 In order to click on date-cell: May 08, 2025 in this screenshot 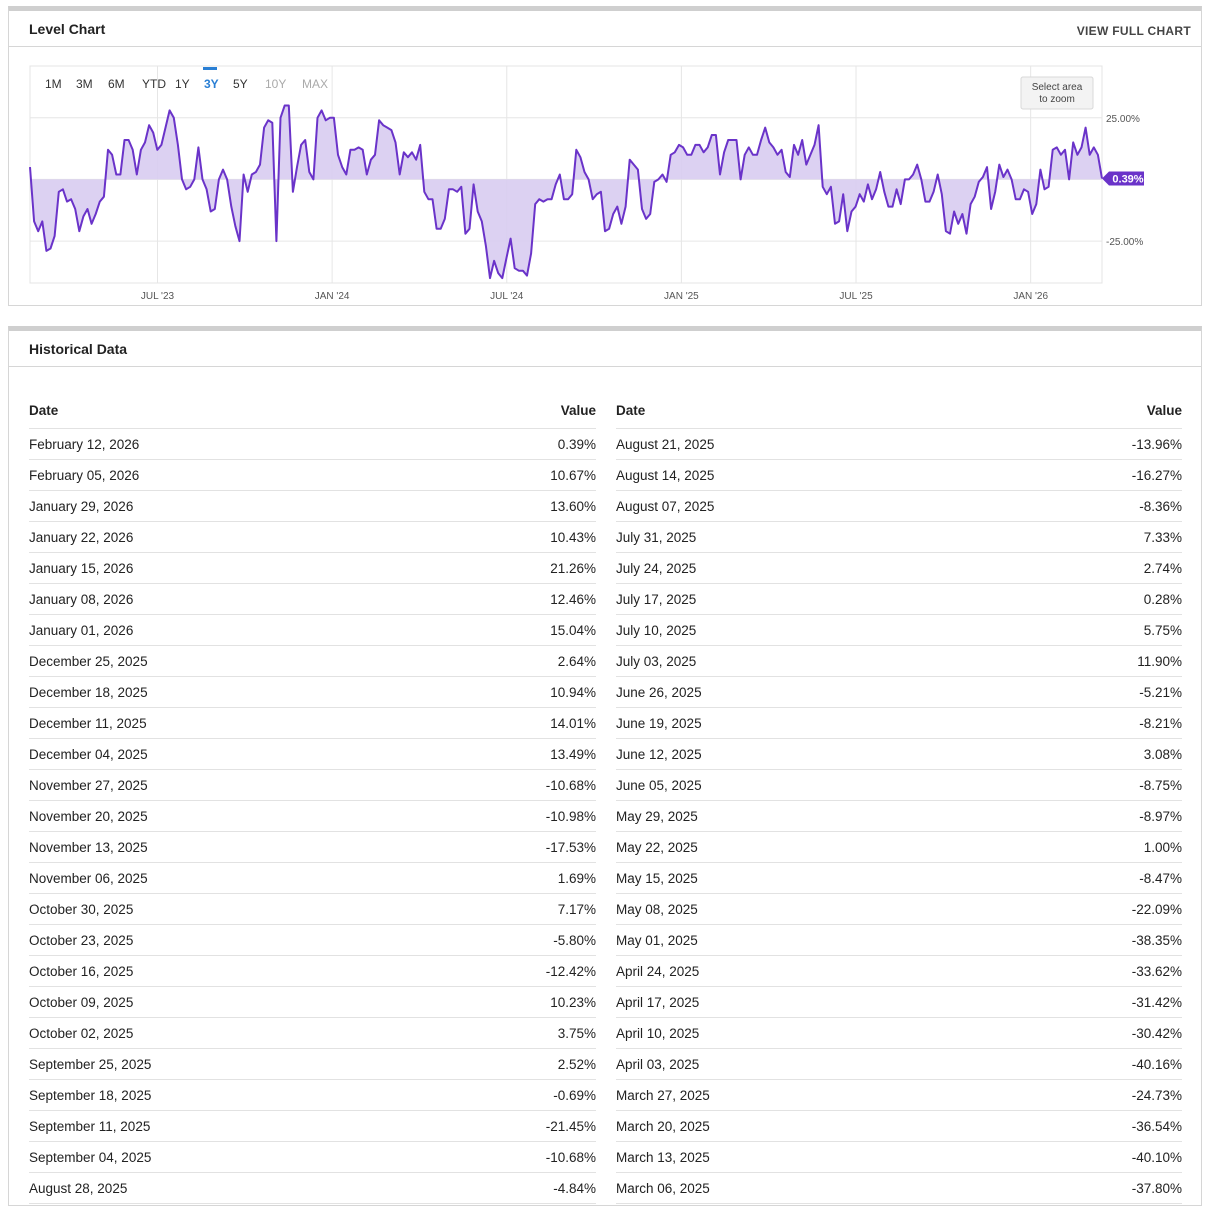, I will do `click(657, 909)`.